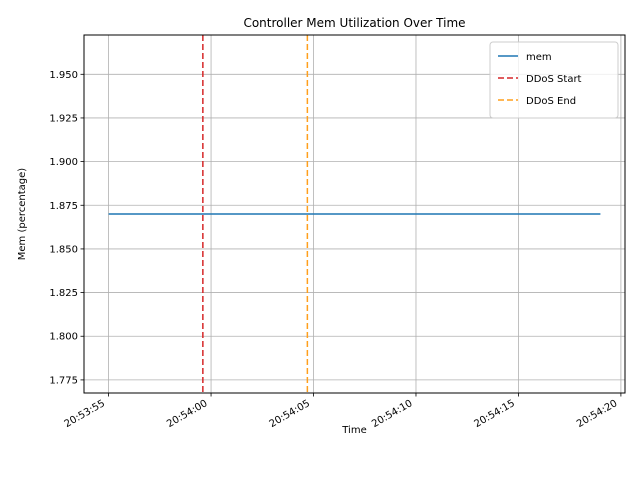 The height and width of the screenshot is (480, 640). I want to click on y-tick-label: 1.825, so click(63, 293).